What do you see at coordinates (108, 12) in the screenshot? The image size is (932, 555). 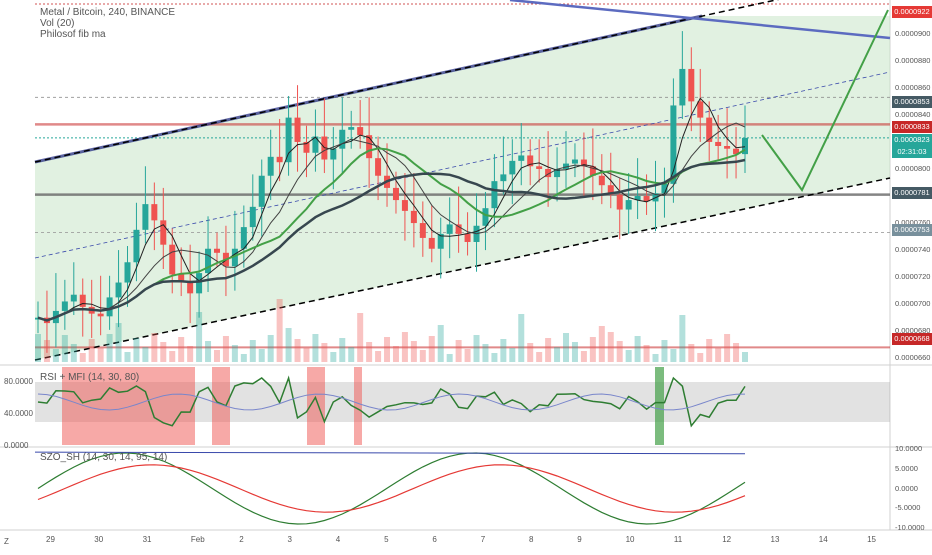 I see `symbol-title: Metal / Bitcoin, 240, BINANCE` at bounding box center [108, 12].